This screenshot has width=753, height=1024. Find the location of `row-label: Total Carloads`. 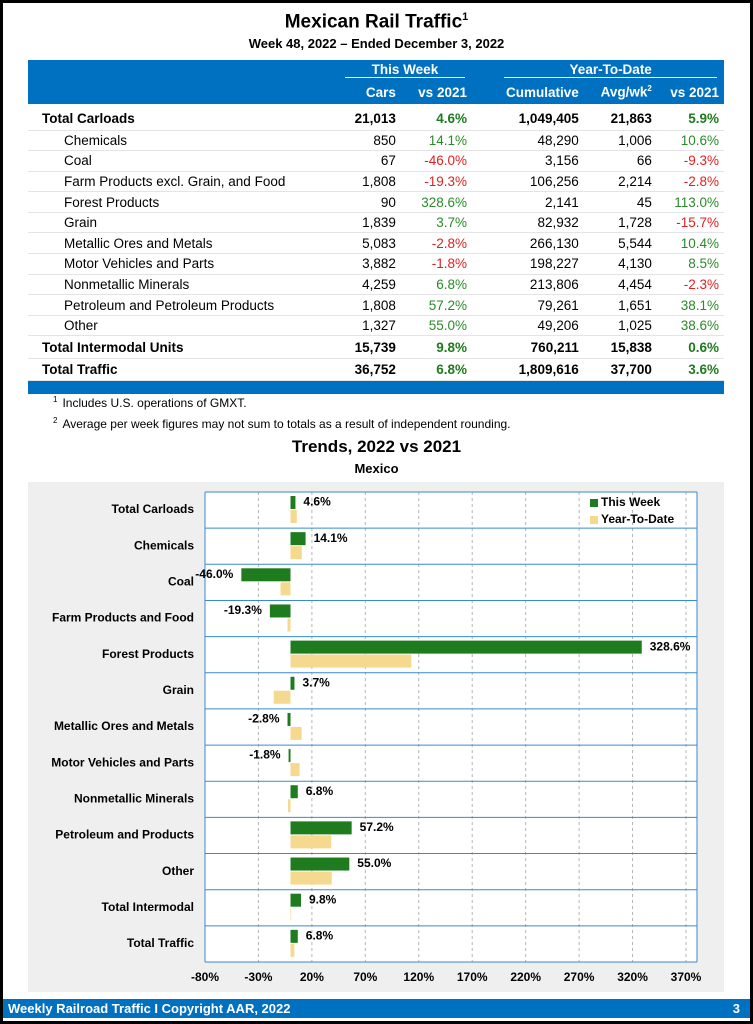

row-label: Total Carloads is located at coordinates (183, 119).